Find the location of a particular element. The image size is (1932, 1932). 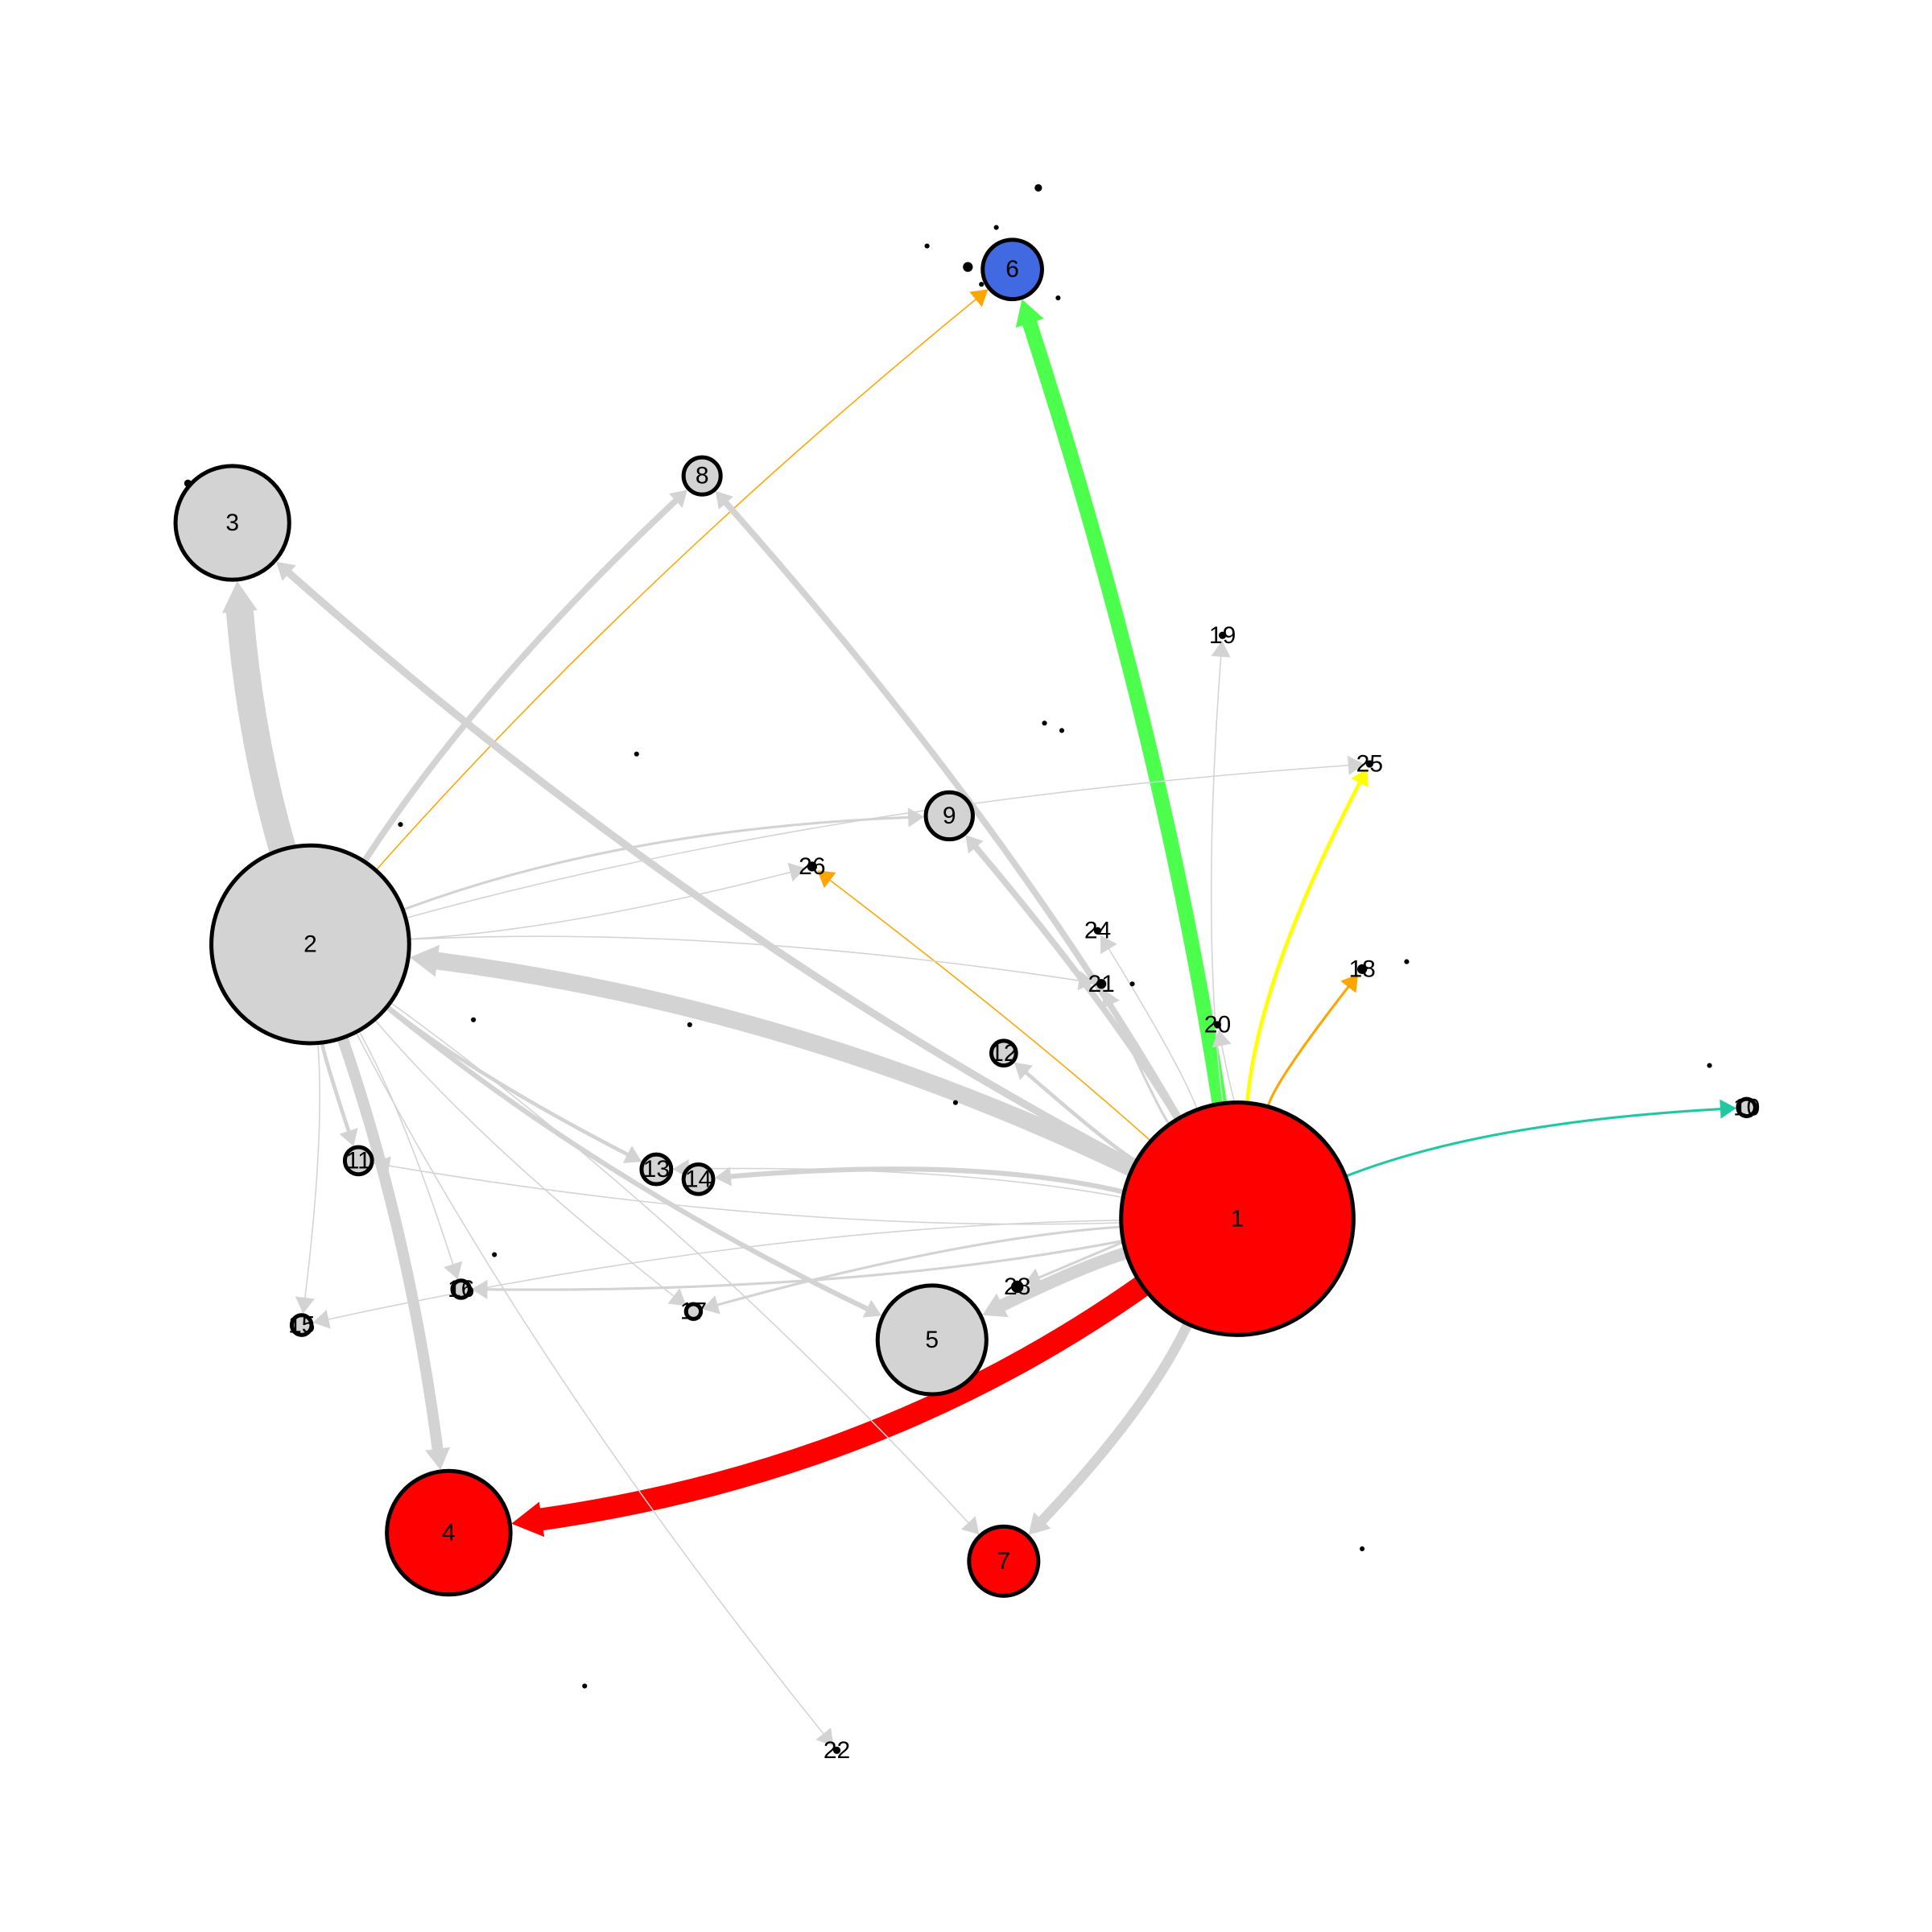

node-25: 25 is located at coordinates (1369, 763).